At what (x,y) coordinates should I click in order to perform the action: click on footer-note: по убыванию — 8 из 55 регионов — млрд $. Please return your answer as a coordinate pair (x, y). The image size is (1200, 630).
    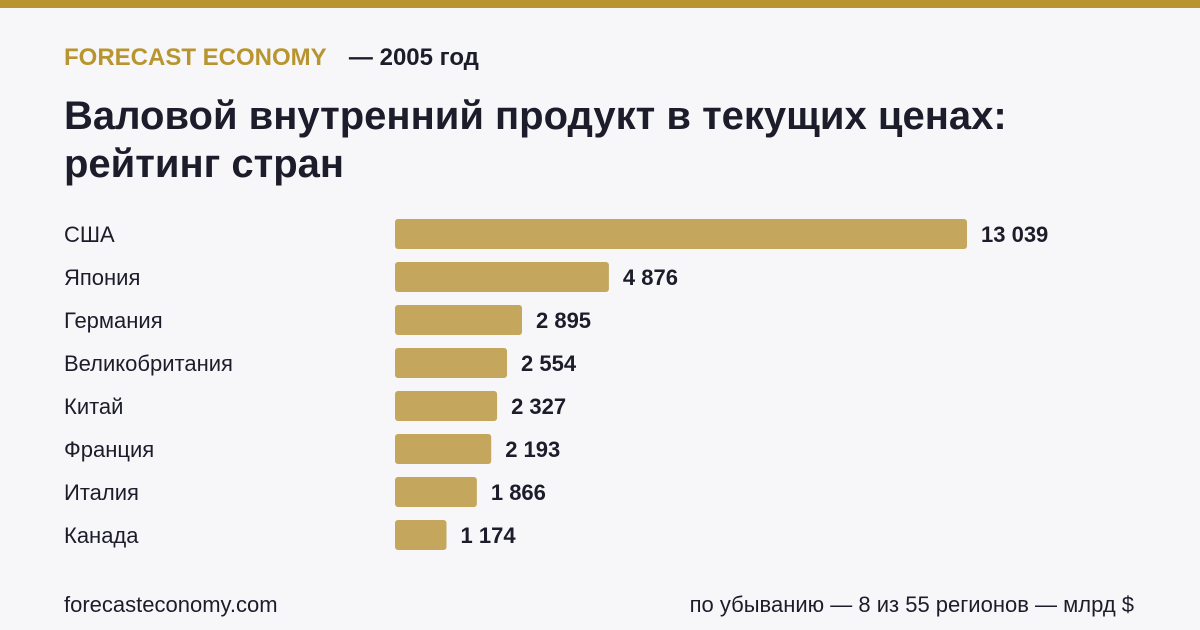
    Looking at the image, I should click on (911, 604).